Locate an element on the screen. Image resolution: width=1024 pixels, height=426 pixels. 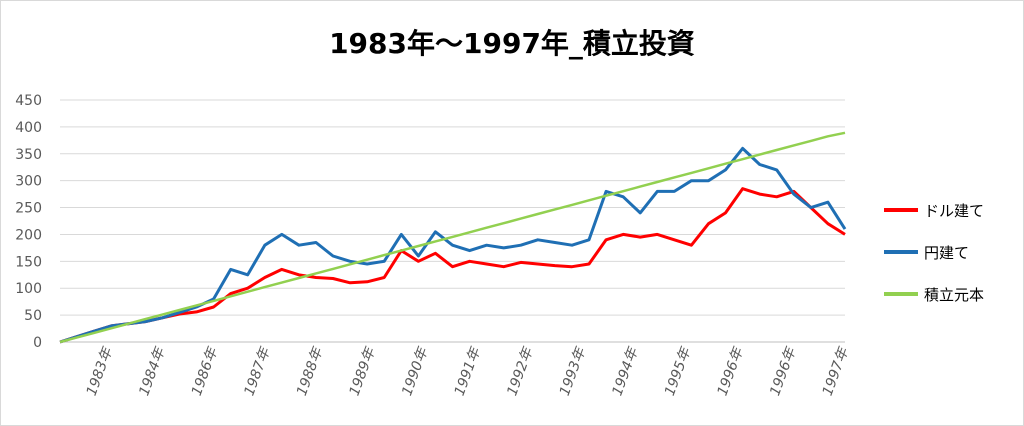
legend-label-principal: 積立元本 is located at coordinates (954, 294).